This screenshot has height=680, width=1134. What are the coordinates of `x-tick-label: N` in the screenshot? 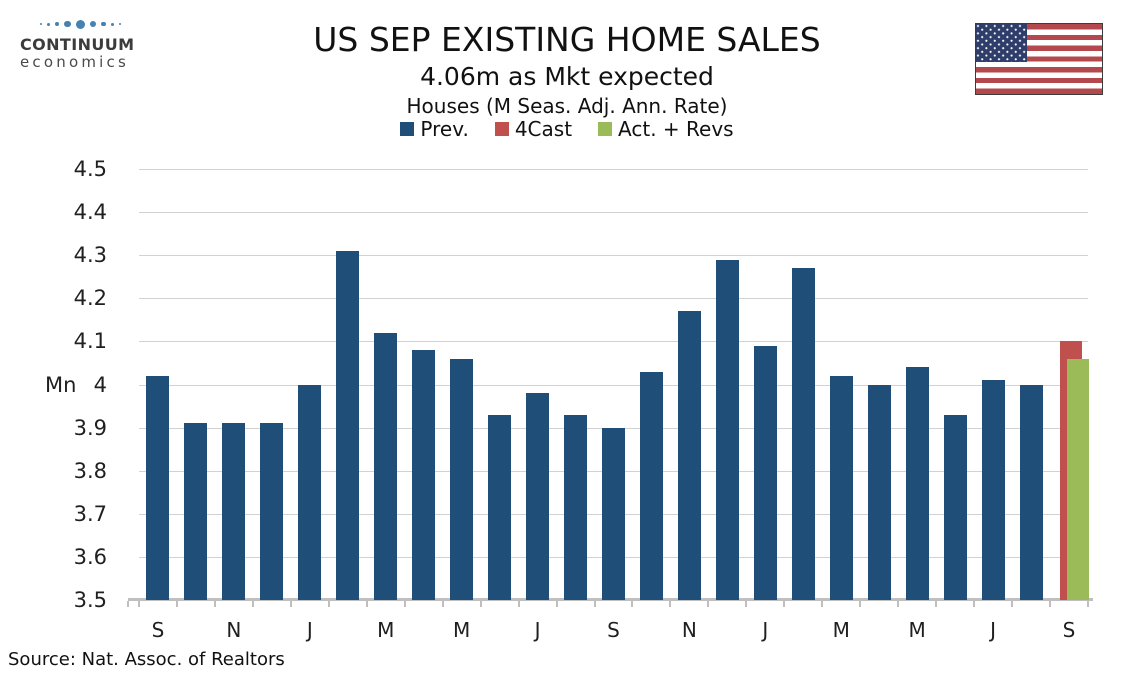 It's located at (689, 630).